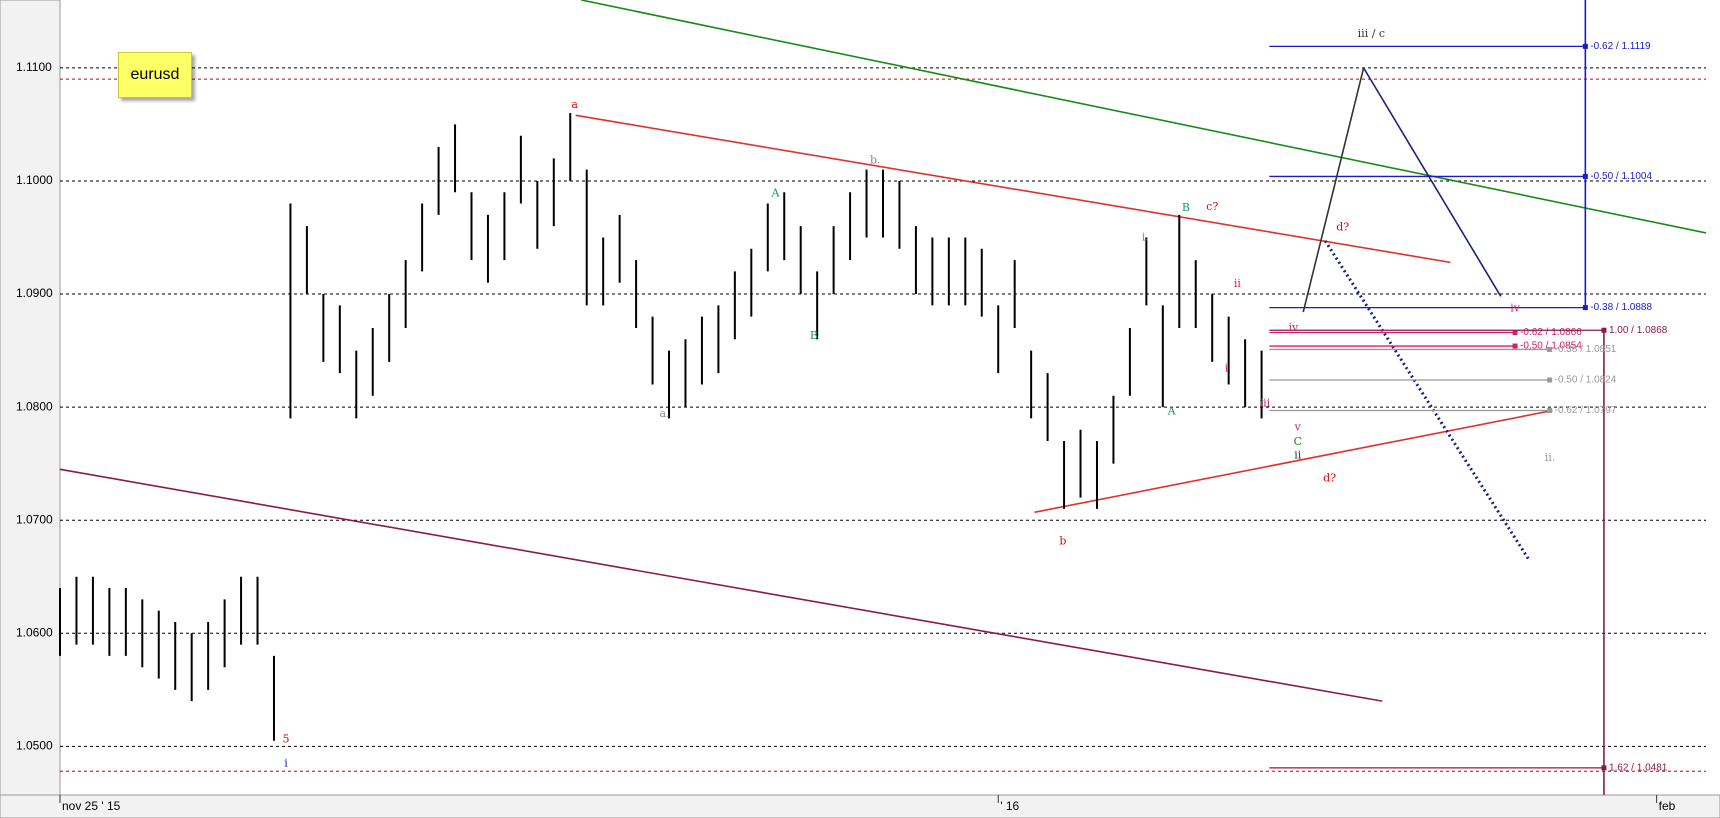 Image resolution: width=1720 pixels, height=818 pixels. Describe the element at coordinates (1586, 410) in the screenshot. I see `fib-label: -0.62 / 1.0797` at that location.